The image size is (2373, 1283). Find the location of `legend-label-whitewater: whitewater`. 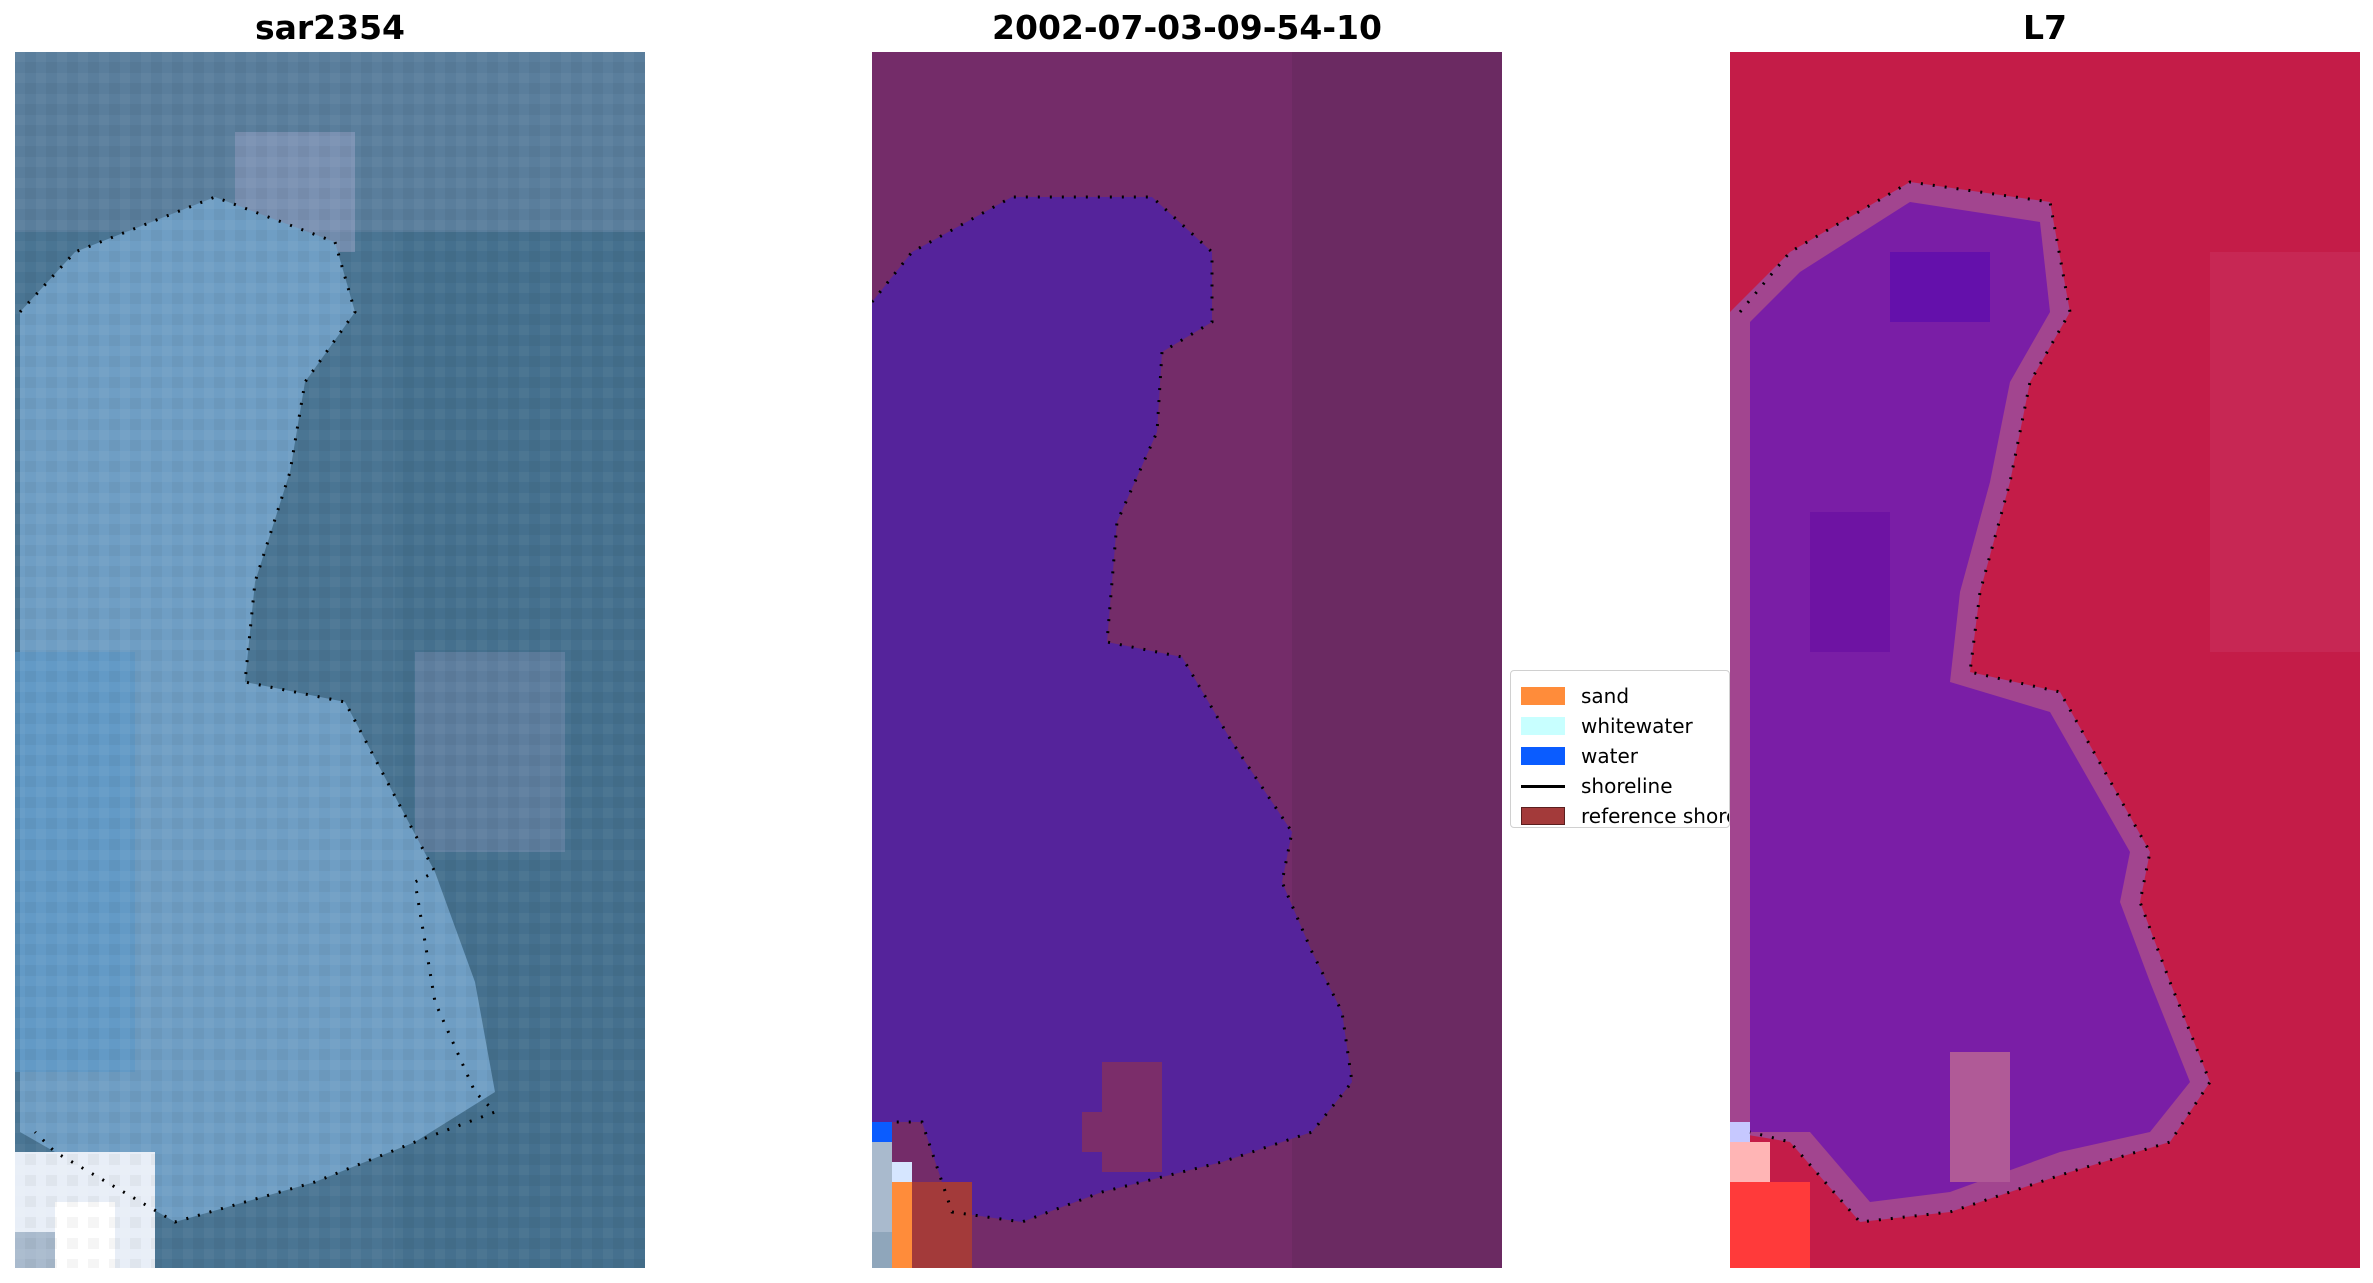

legend-label-whitewater: whitewater is located at coordinates (1637, 726).